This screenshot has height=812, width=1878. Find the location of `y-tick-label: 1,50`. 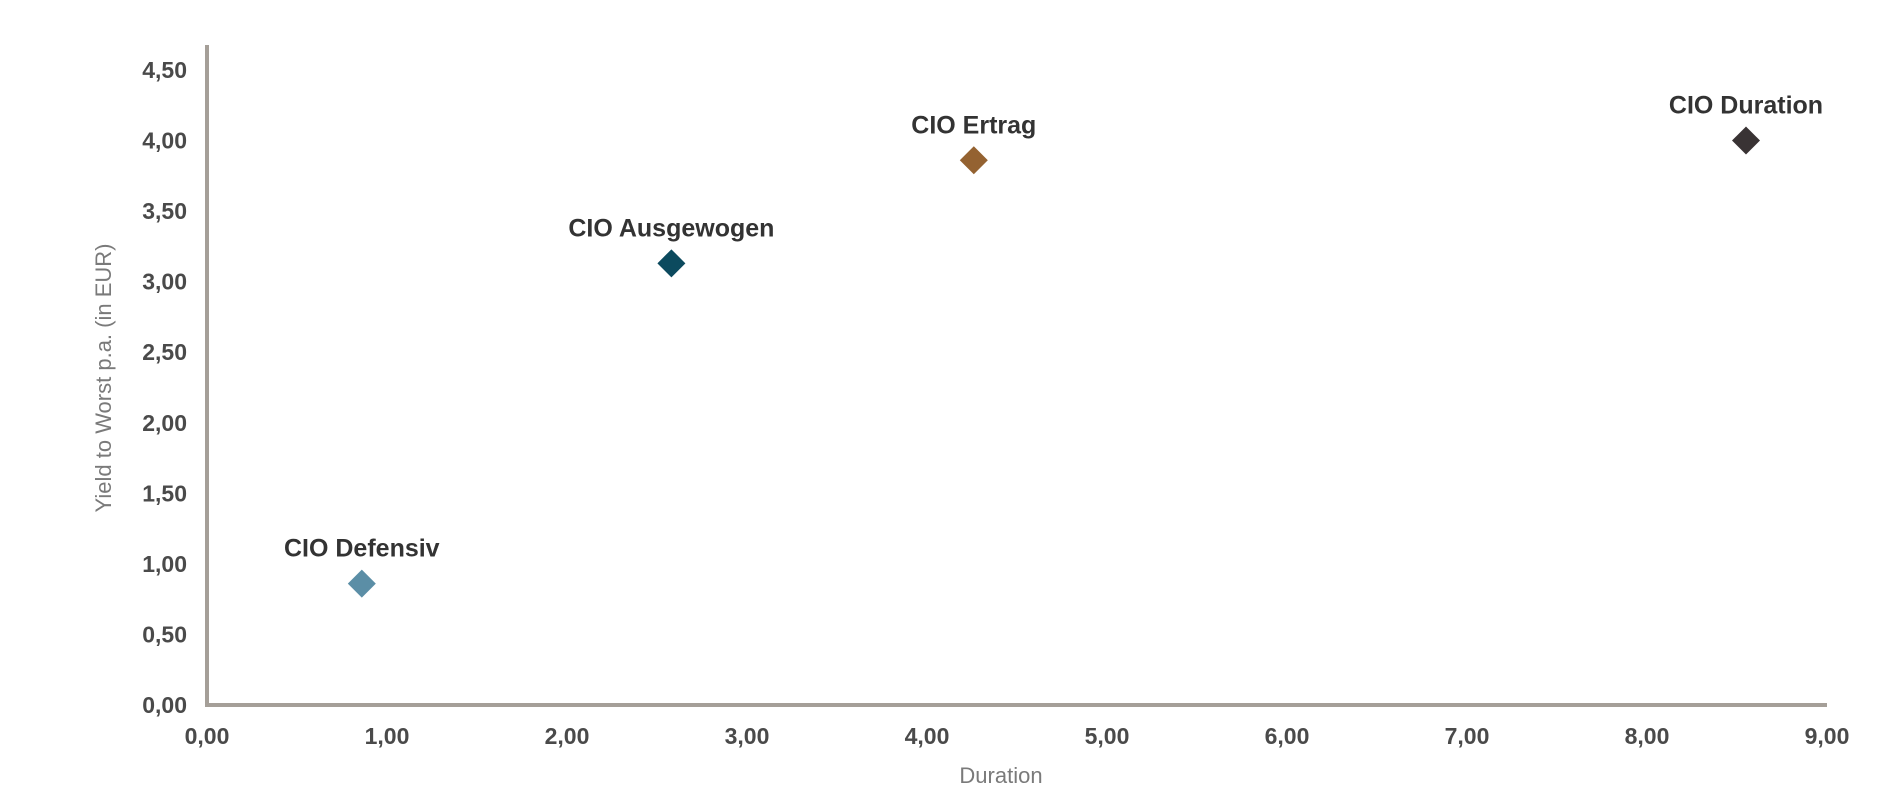

y-tick-label: 1,50 is located at coordinates (164, 493).